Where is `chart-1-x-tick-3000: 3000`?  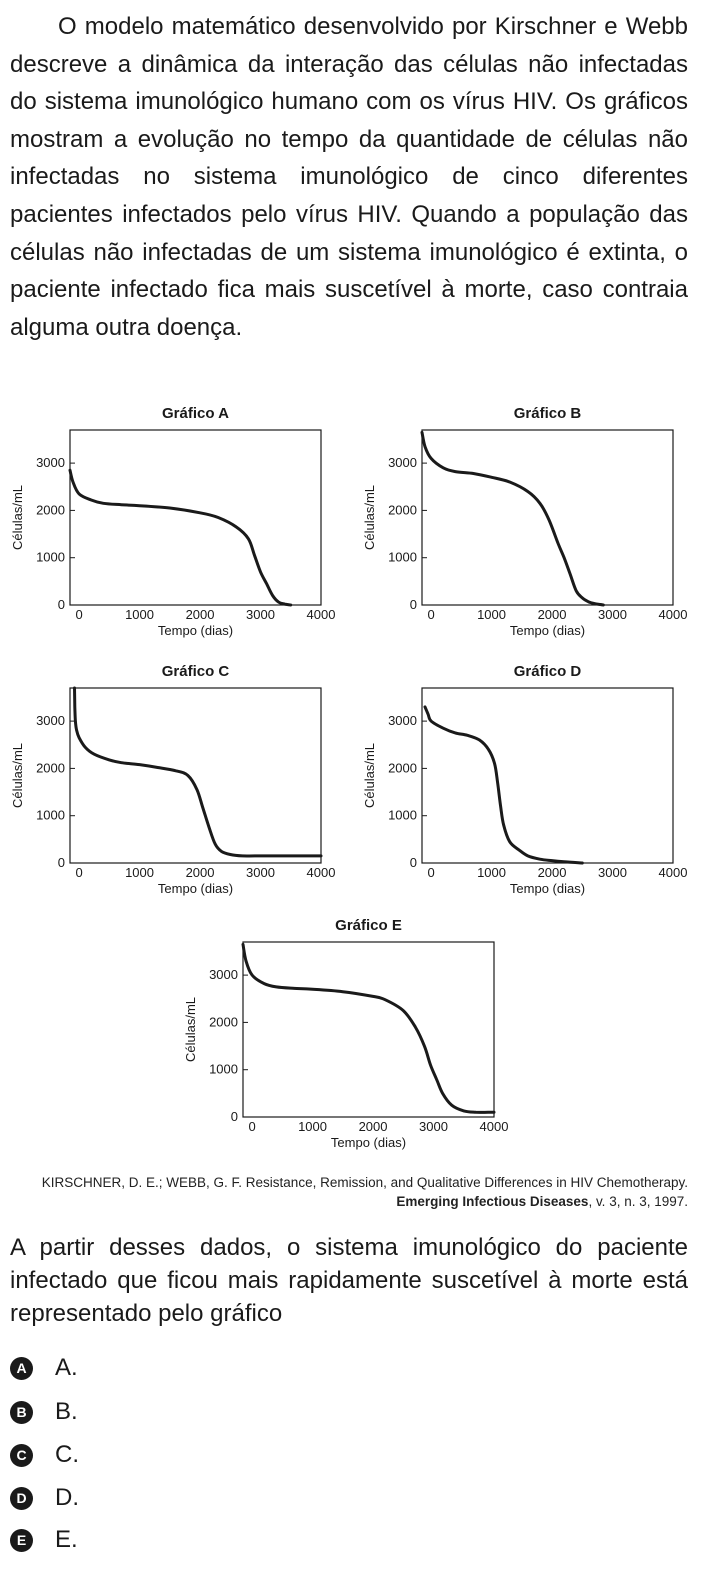 chart-1-x-tick-3000: 3000 is located at coordinates (612, 614).